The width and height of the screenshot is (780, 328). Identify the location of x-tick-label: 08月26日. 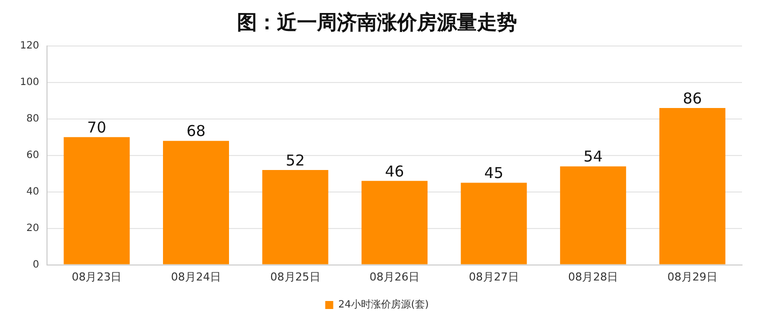
(395, 277).